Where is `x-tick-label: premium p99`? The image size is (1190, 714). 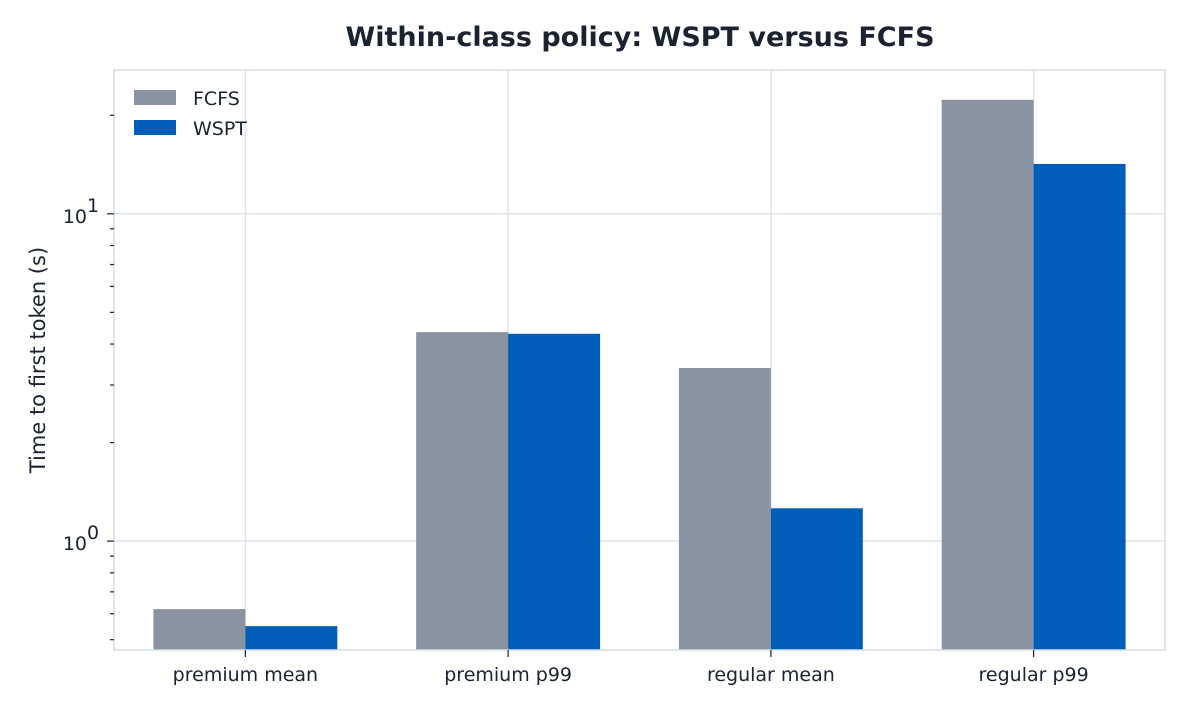 x-tick-label: premium p99 is located at coordinates (508, 675).